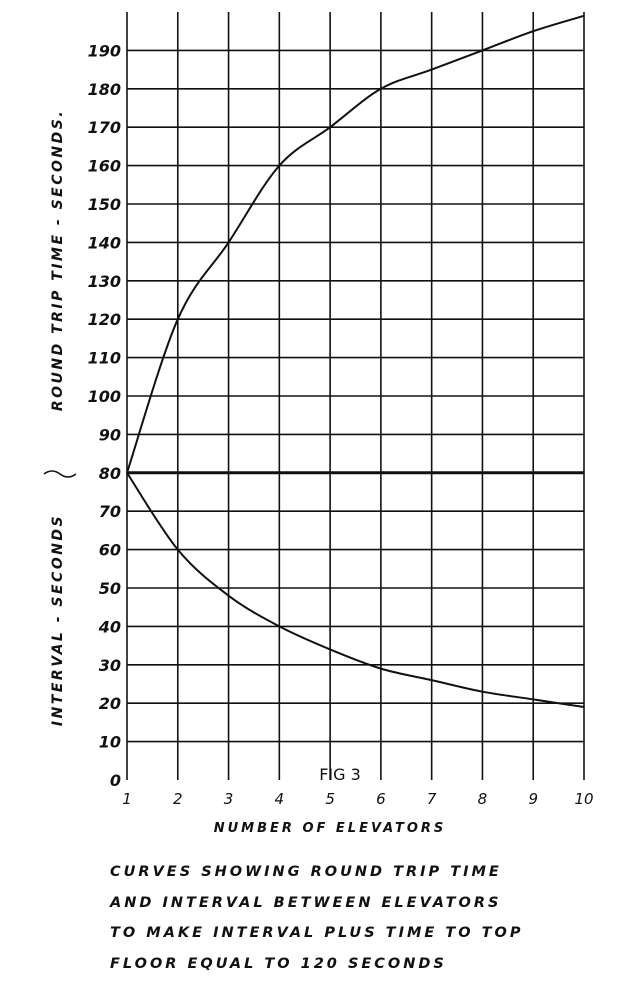 The image size is (629, 1000). Describe the element at coordinates (110, 742) in the screenshot. I see `y-tick-label: 10` at that location.